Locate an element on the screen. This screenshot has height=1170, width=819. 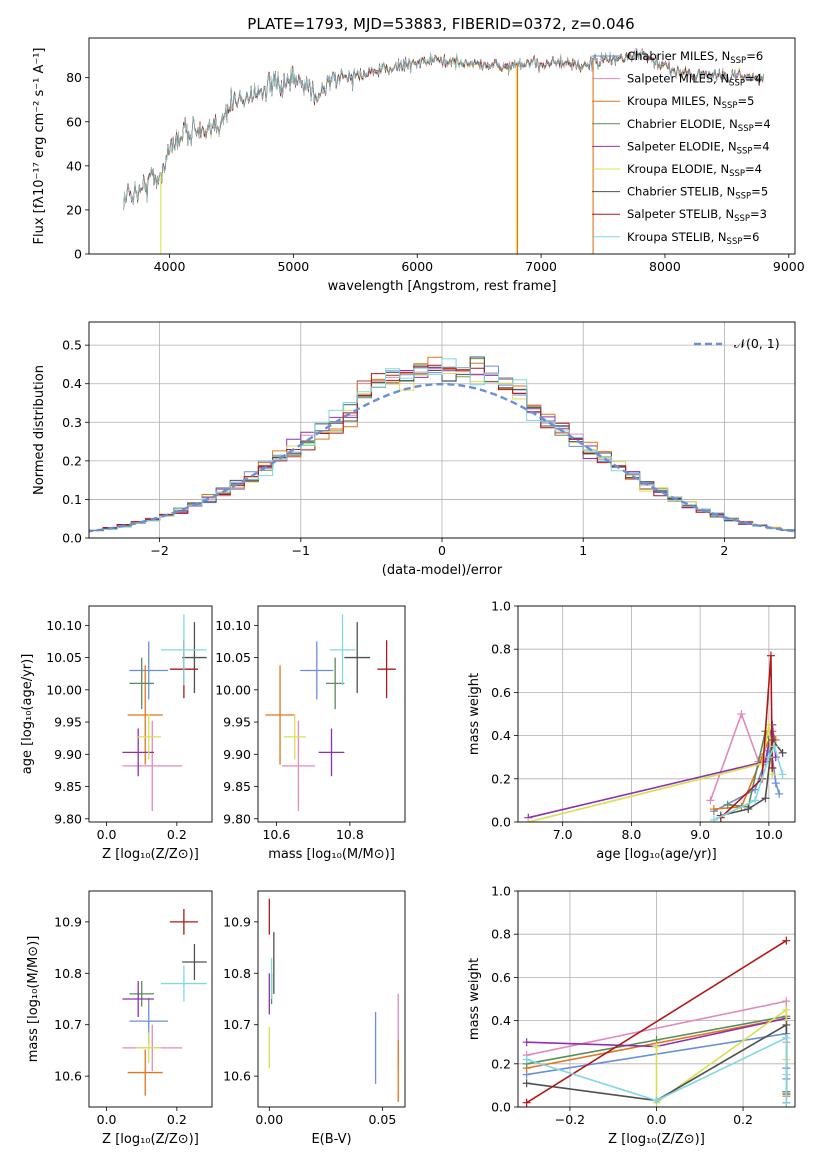
y-tick-label: 0 is located at coordinates (78, 254).